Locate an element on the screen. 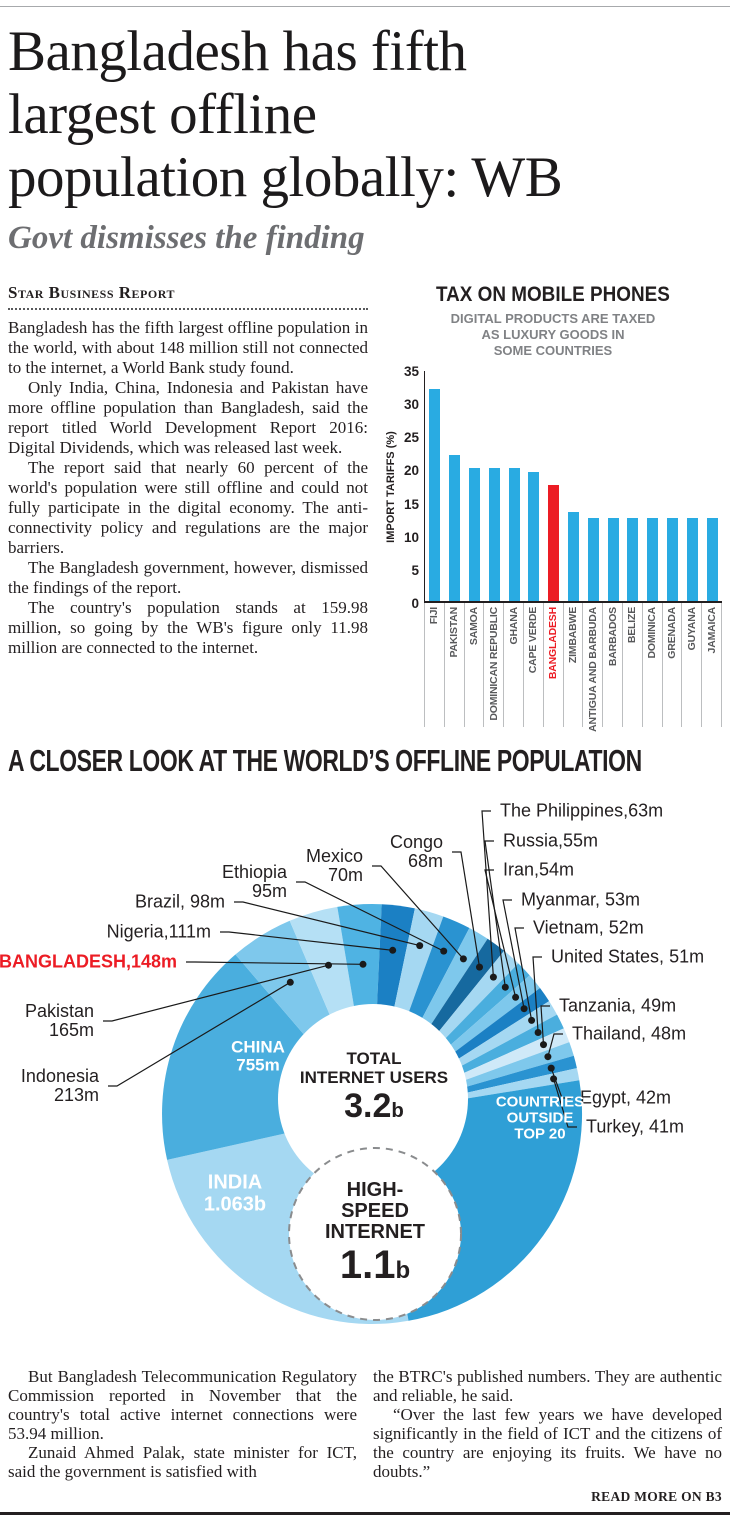  bar-label: SAMOA is located at coordinates (473, 626).